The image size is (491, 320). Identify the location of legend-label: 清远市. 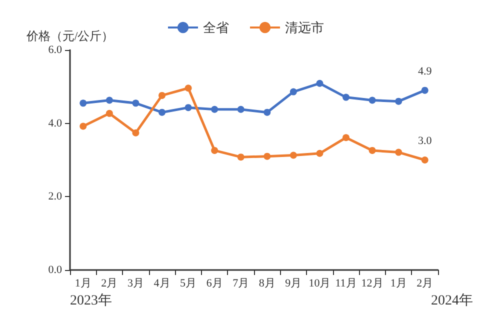
(304, 27).